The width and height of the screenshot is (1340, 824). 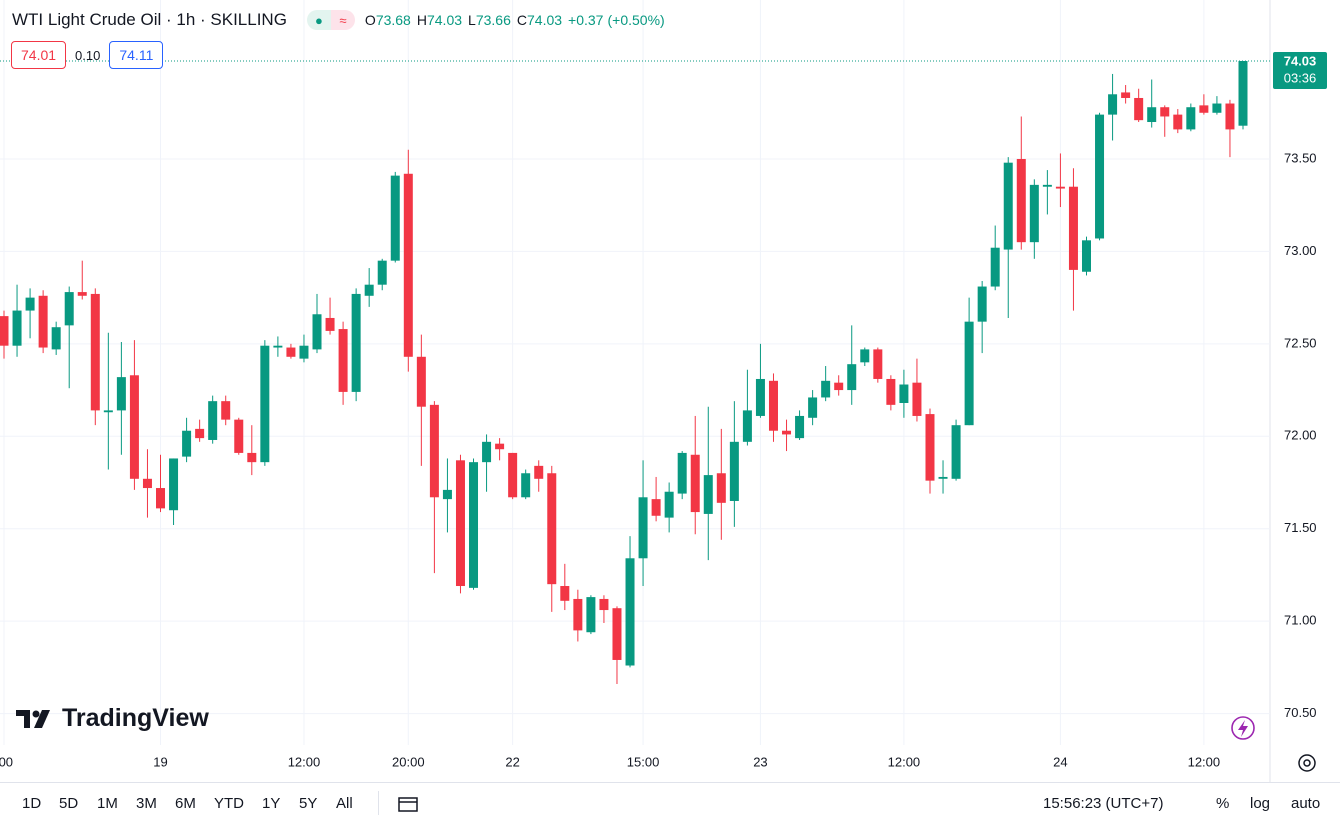 I want to click on legend-value: 73.66, so click(x=493, y=20).